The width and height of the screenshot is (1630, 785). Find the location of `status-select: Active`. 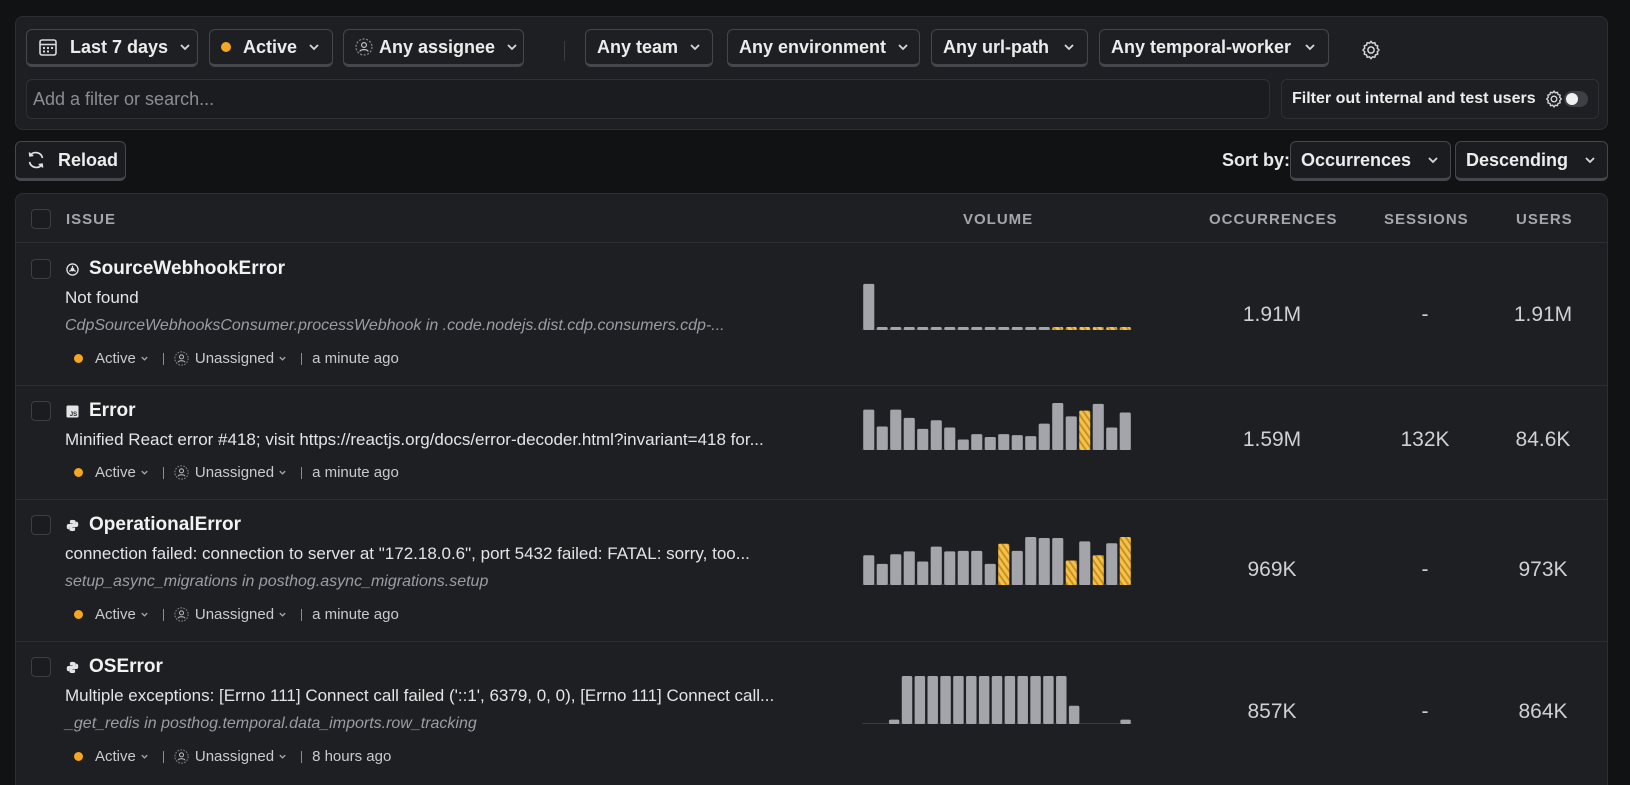

status-select: Active is located at coordinates (271, 48).